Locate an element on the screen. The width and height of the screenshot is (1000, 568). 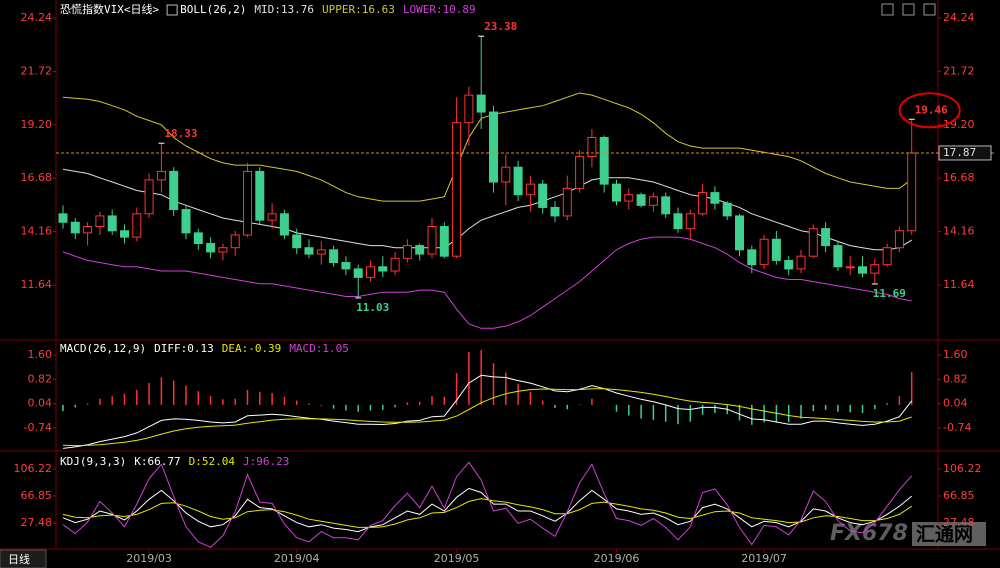
panel-title: KDJ(9,3,3) is located at coordinates (93, 461).